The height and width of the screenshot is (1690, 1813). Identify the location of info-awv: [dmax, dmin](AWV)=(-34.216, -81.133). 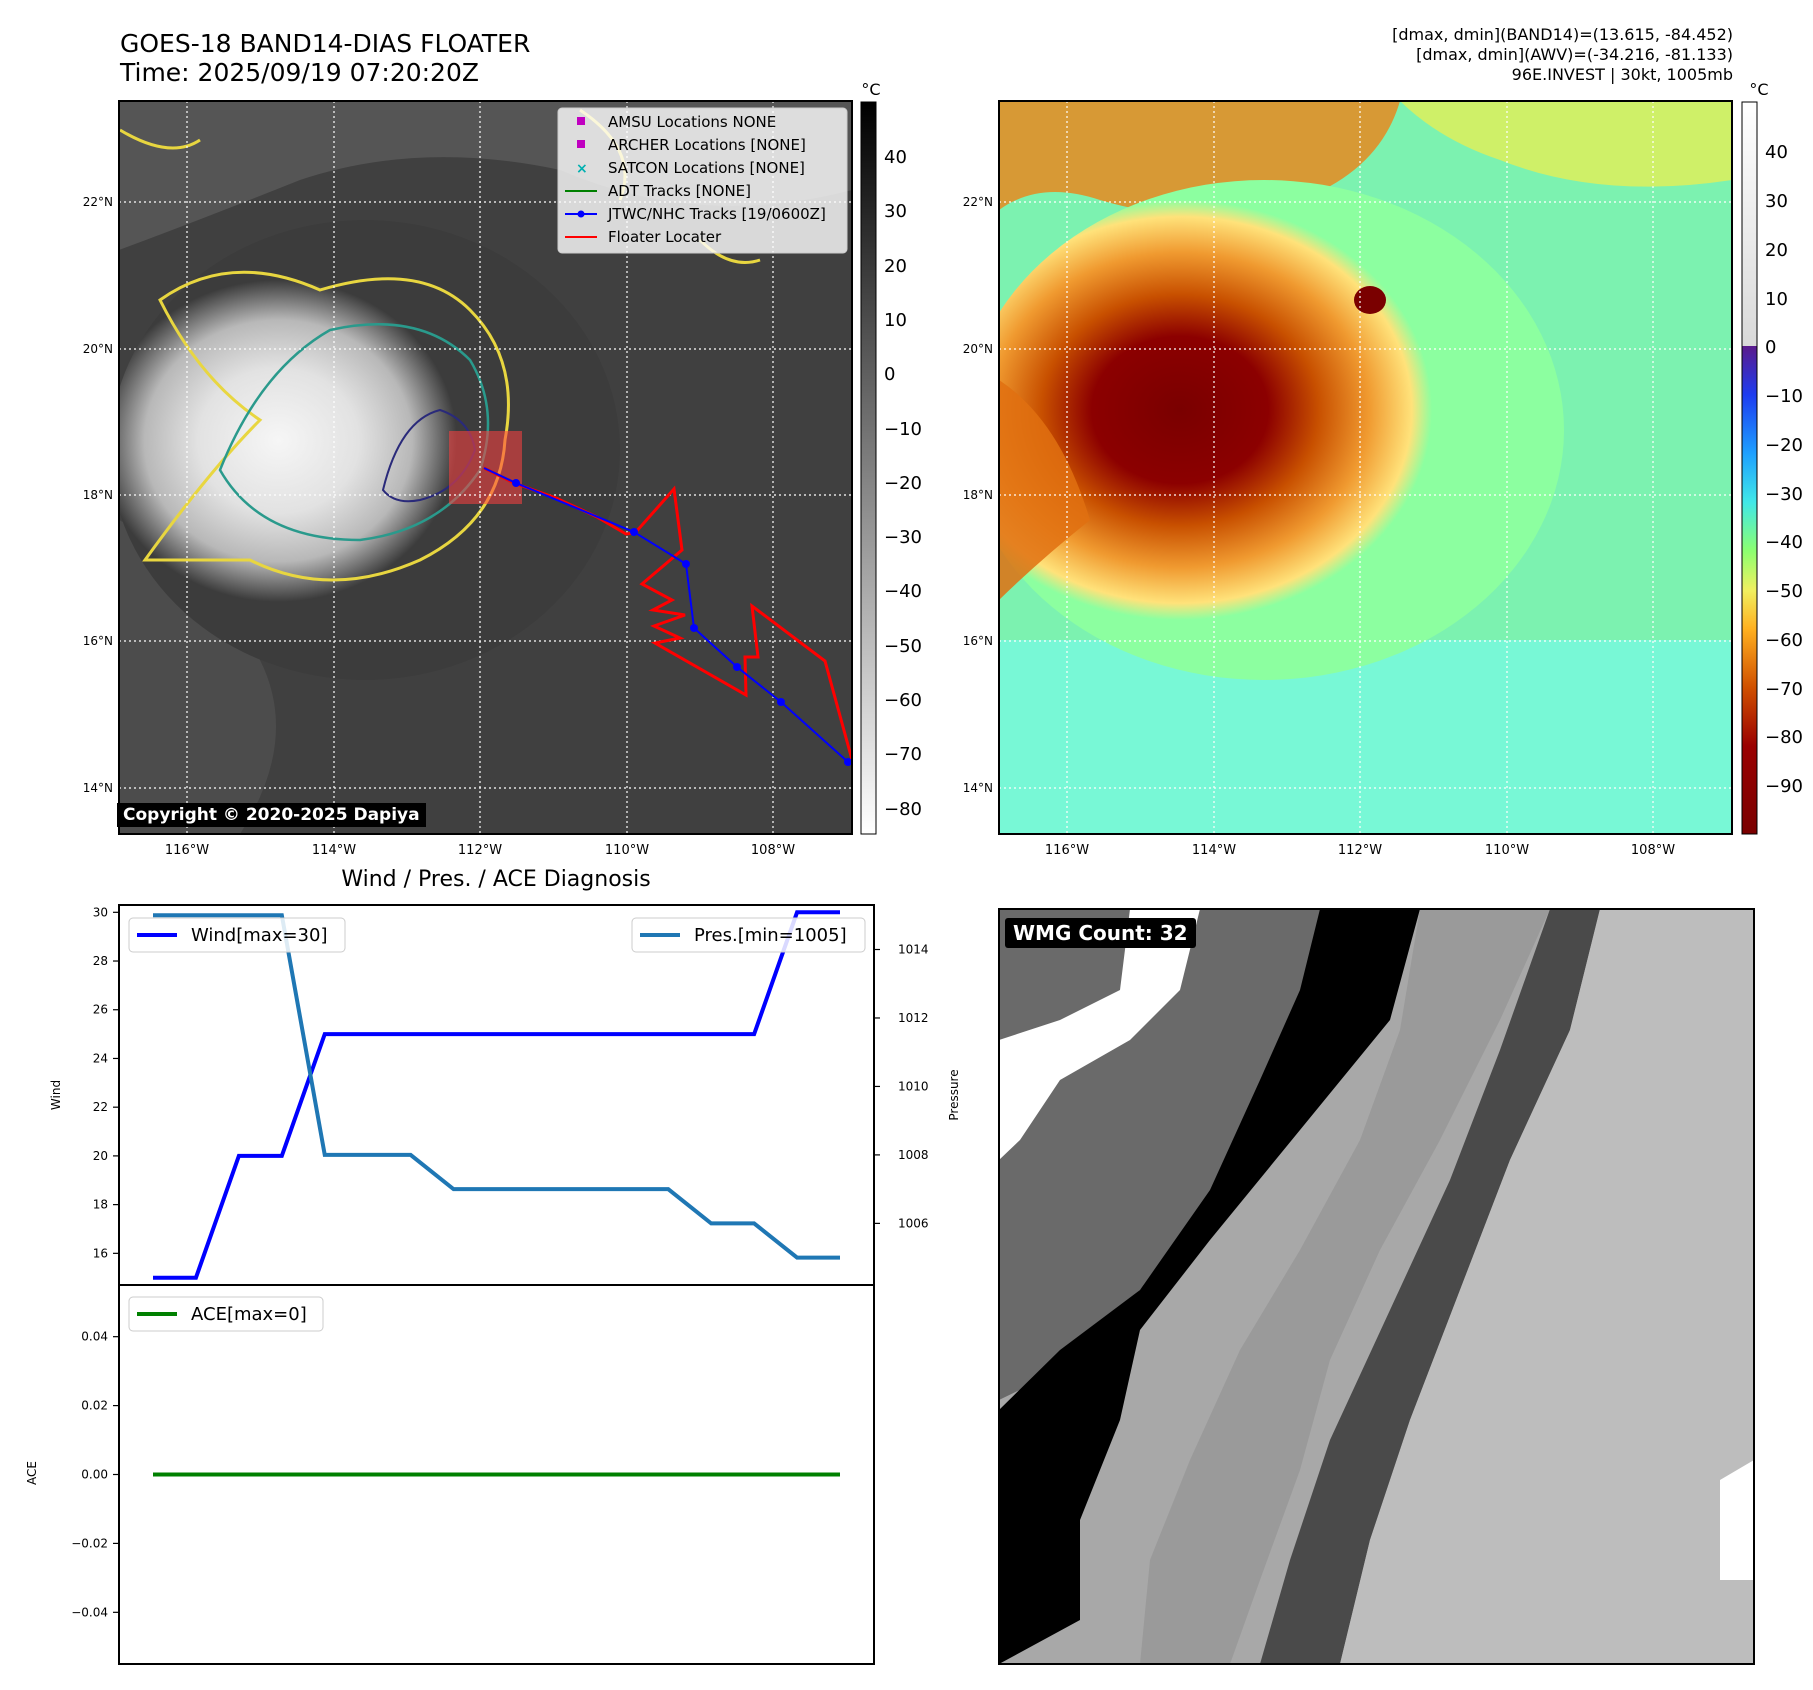
(1574, 54).